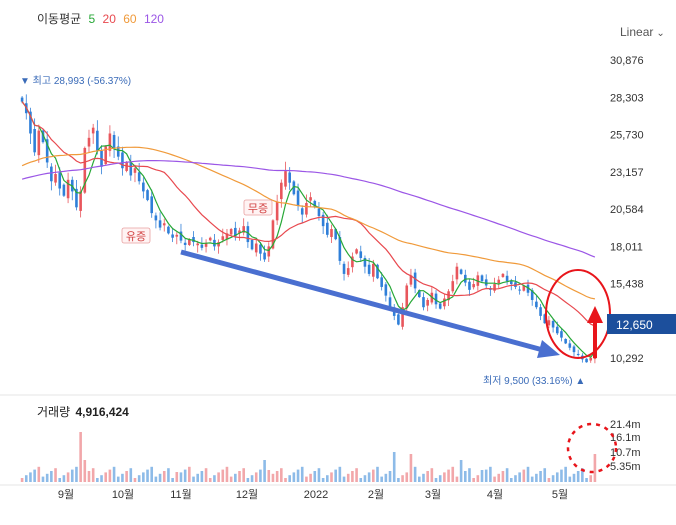 The image size is (676, 525). Describe the element at coordinates (75, 81) in the screenshot. I see `high-price-label: ▼ 최고 28,993 (-56.37%)` at that location.